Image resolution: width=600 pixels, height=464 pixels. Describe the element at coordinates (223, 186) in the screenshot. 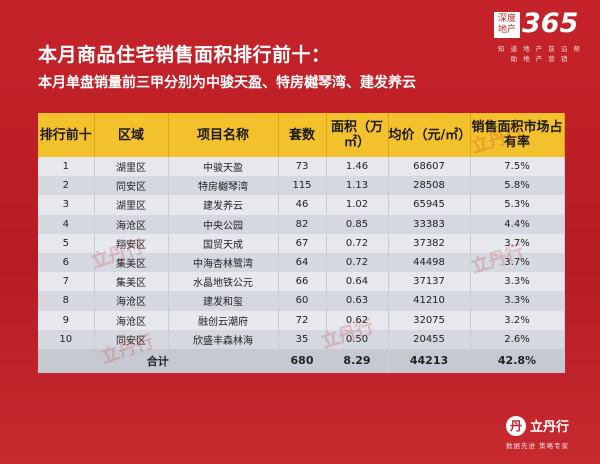

I see `cell-project: 特房樾琴湾` at that location.